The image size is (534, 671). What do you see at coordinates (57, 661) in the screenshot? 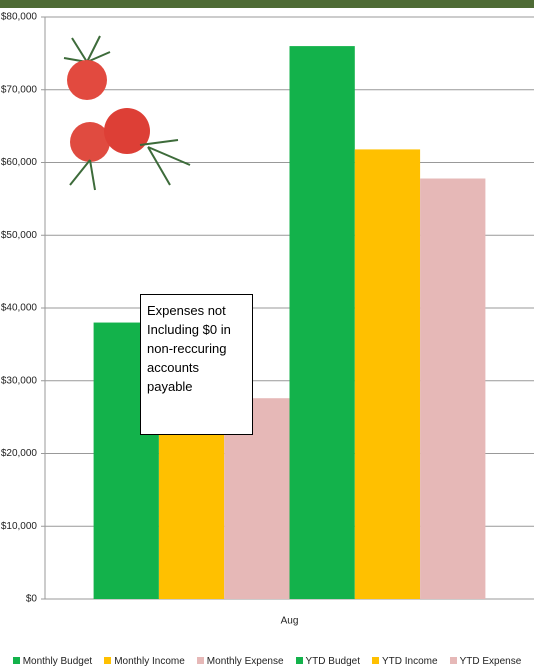
I see `legend-label: Monthly Budget` at bounding box center [57, 661].